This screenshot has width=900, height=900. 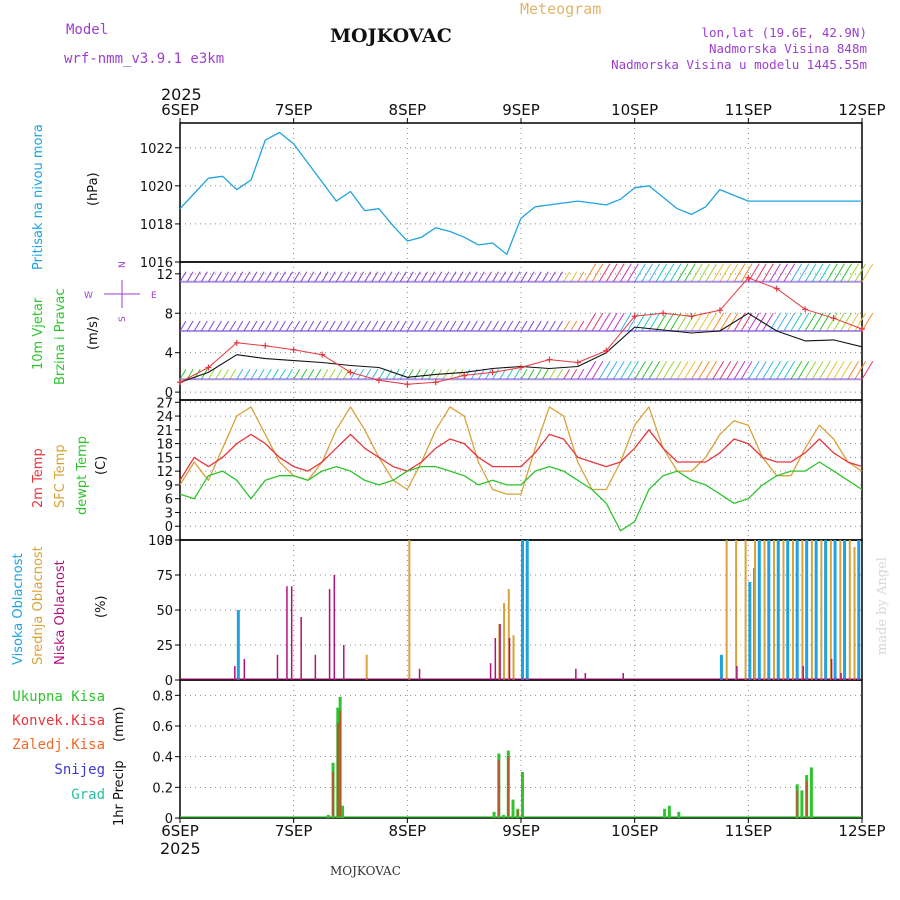 What do you see at coordinates (88, 795) in the screenshot?
I see `precip-legend-hail: Grad` at bounding box center [88, 795].